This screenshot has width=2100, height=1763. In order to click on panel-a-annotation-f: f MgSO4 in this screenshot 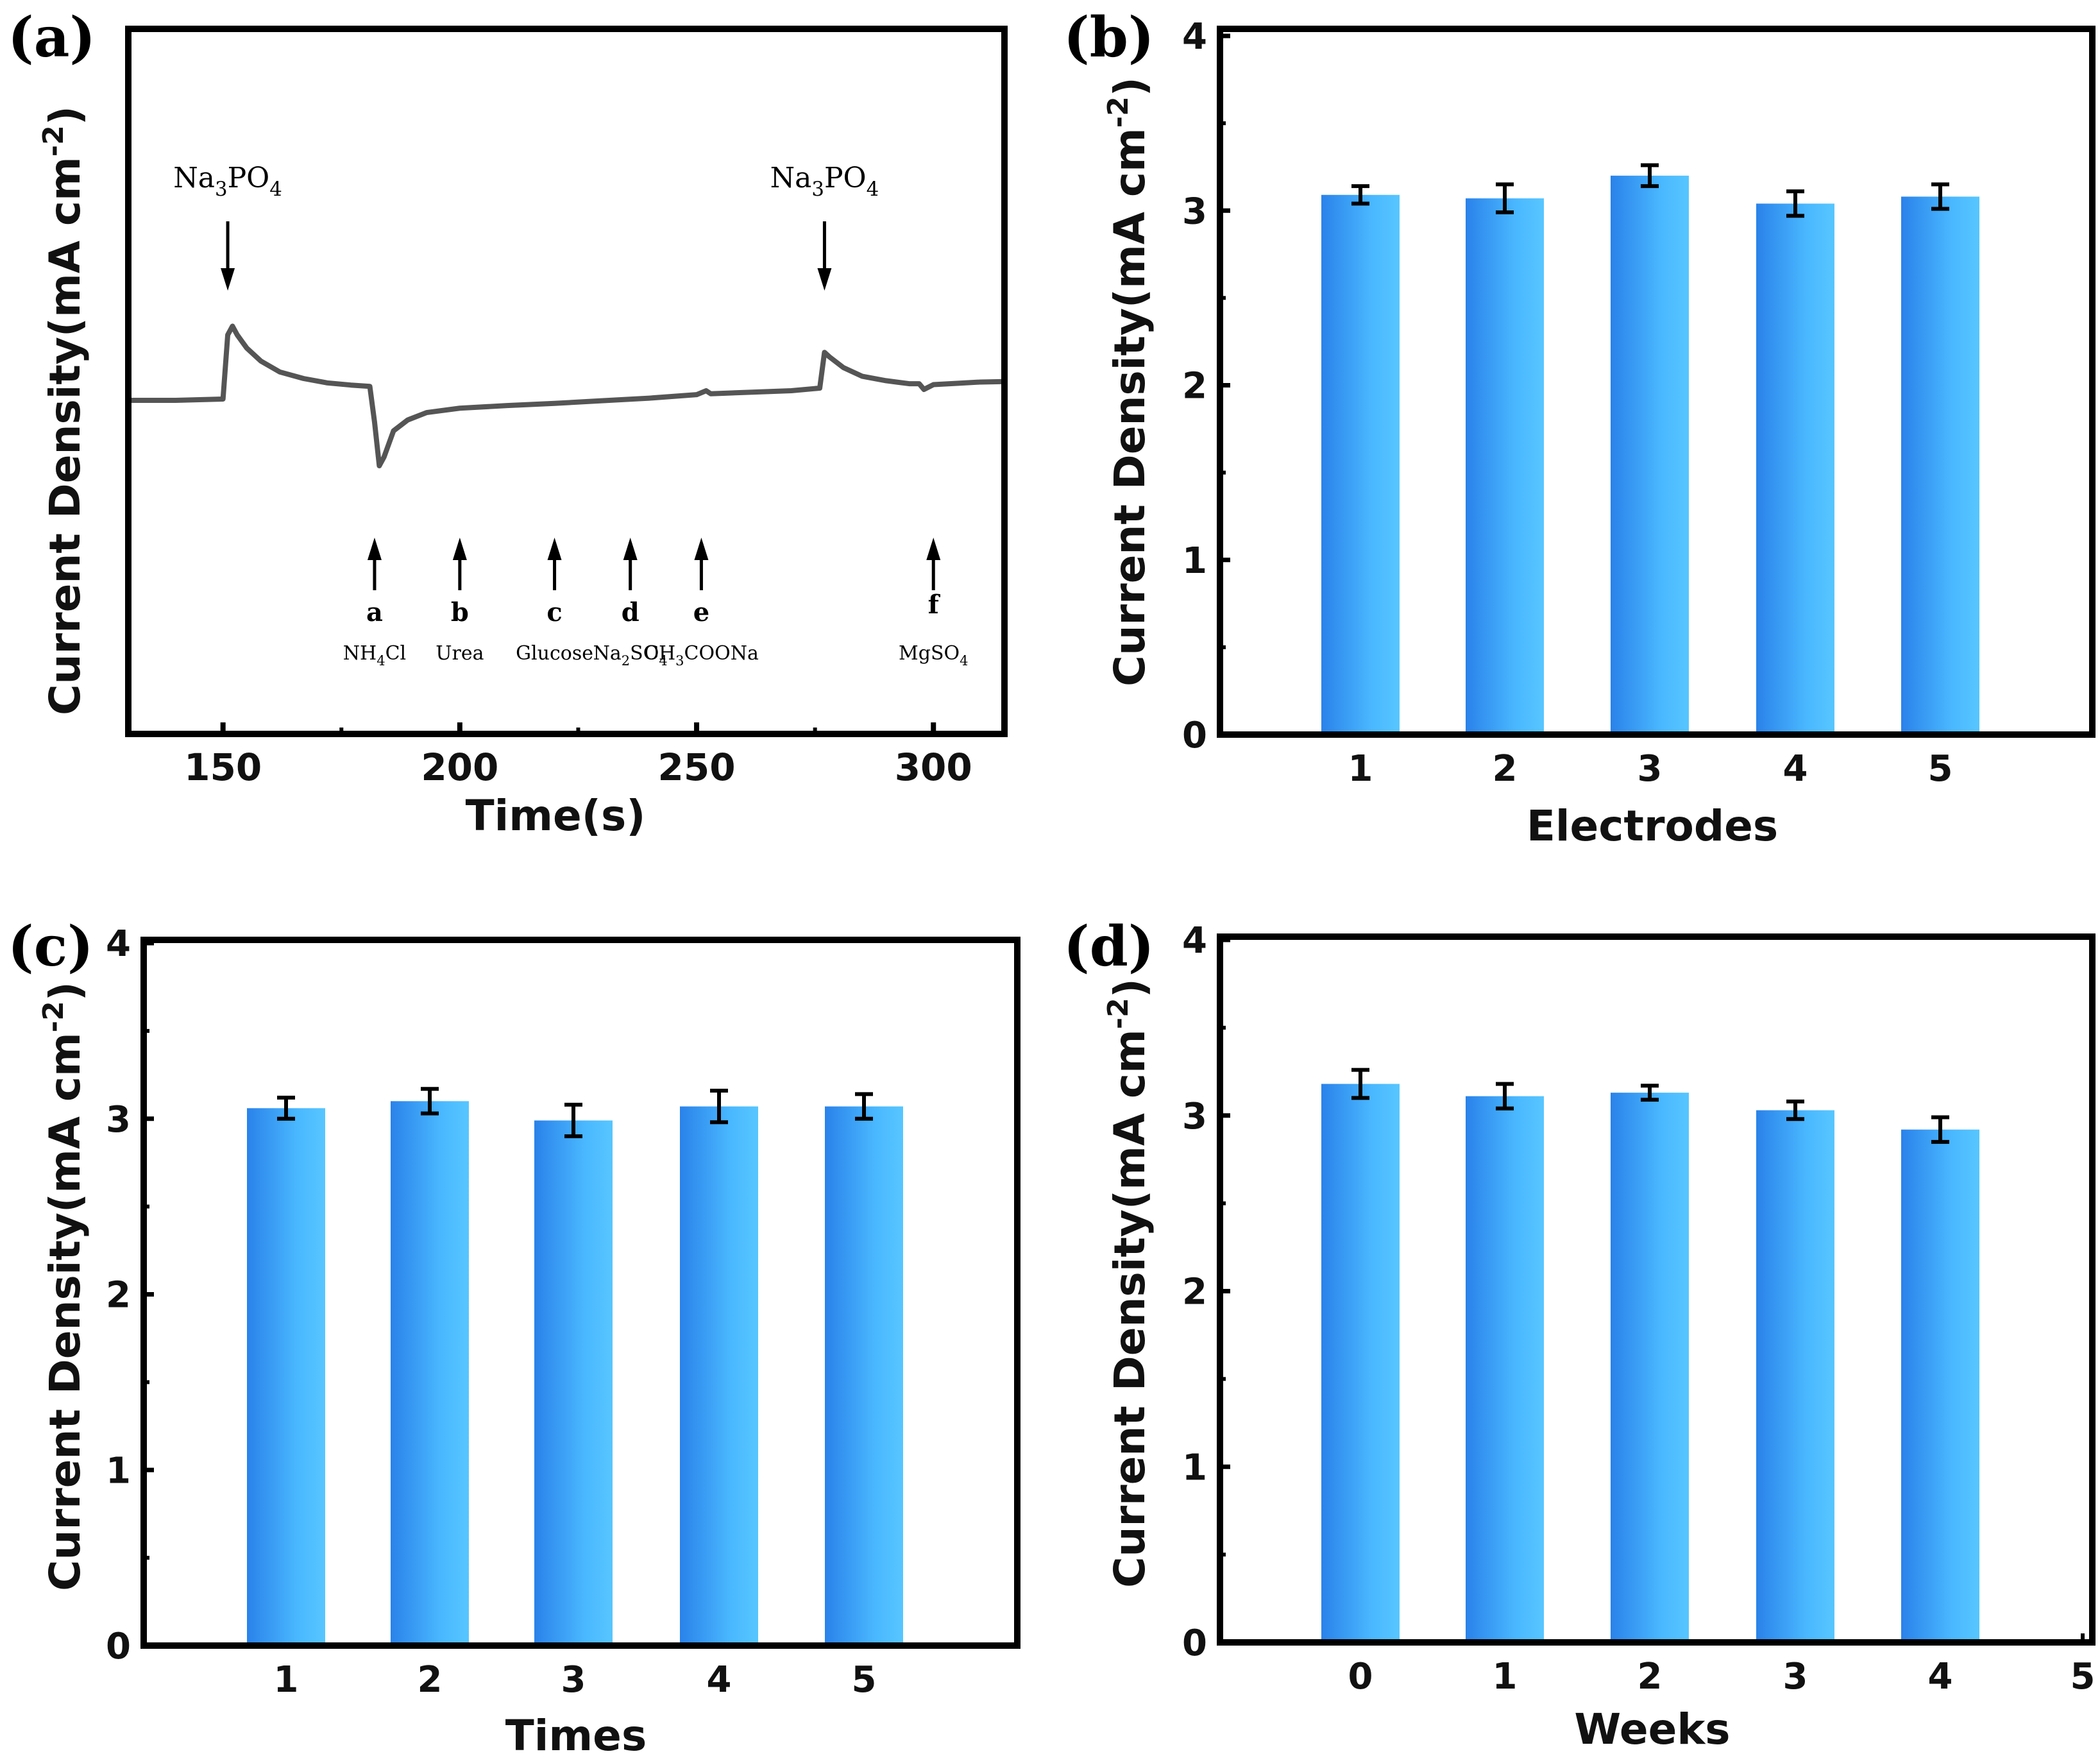, I will do `click(933, 604)`.